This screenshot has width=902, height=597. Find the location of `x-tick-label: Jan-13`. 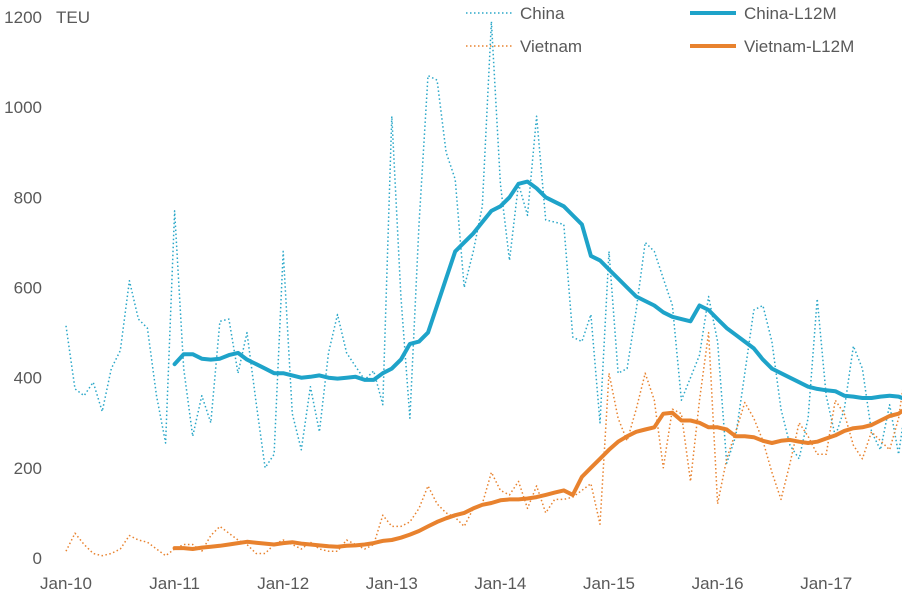

x-tick-label: Jan-13 is located at coordinates (392, 583).